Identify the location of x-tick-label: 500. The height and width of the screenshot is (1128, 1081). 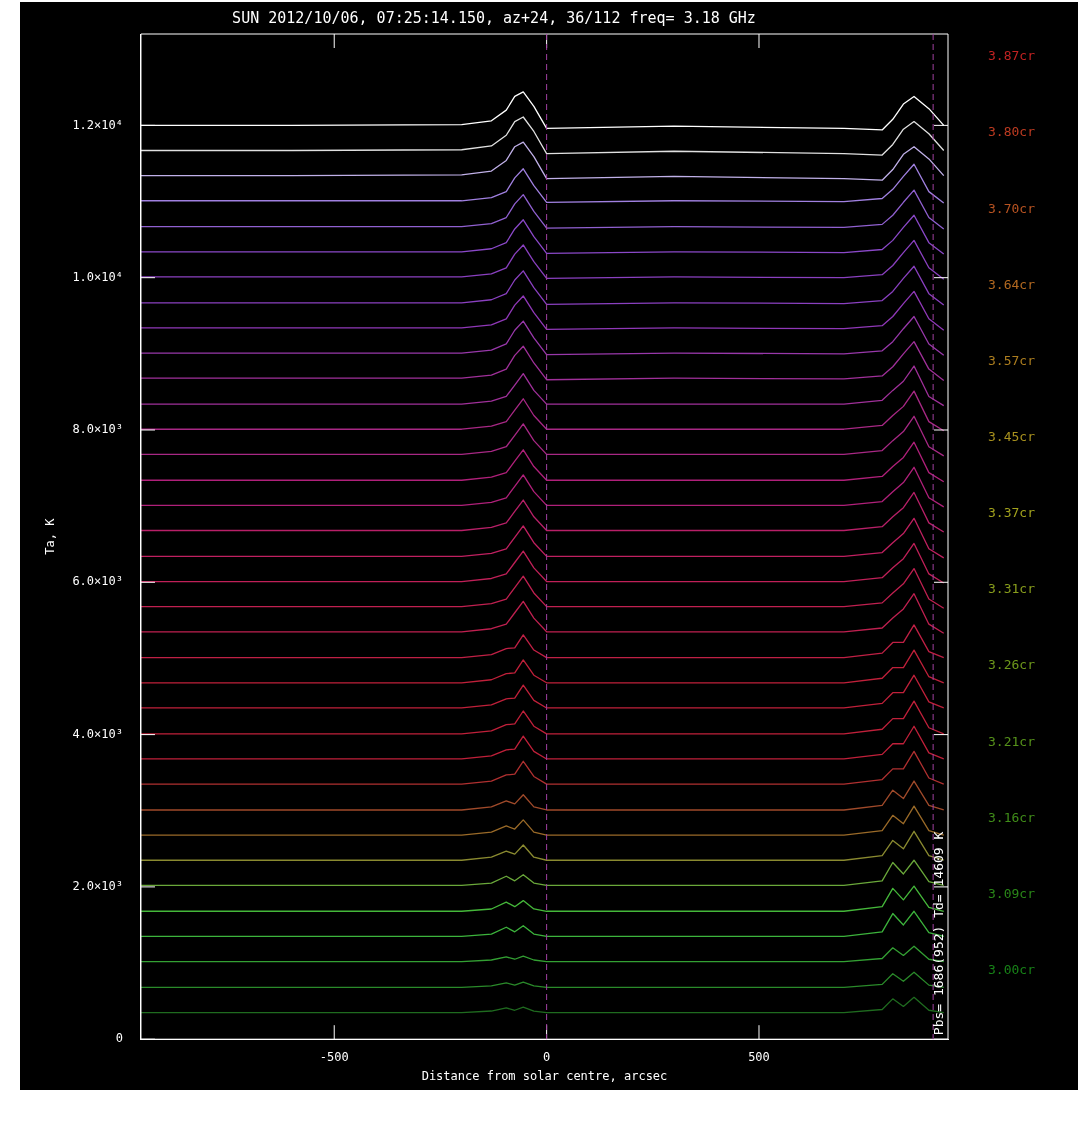
(759, 1056).